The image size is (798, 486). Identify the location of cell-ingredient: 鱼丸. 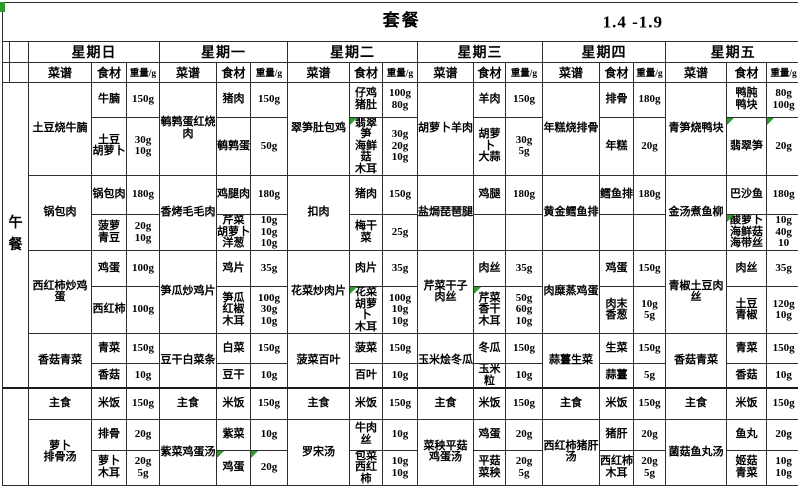
(747, 434).